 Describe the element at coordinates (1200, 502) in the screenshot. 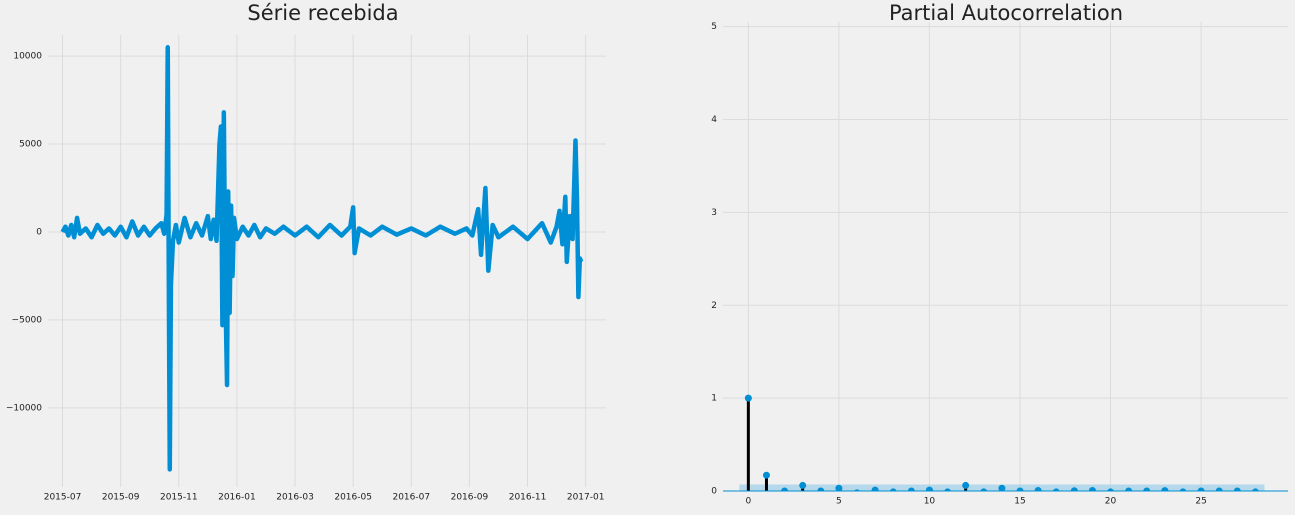

I see `x-tick-label: 25` at that location.